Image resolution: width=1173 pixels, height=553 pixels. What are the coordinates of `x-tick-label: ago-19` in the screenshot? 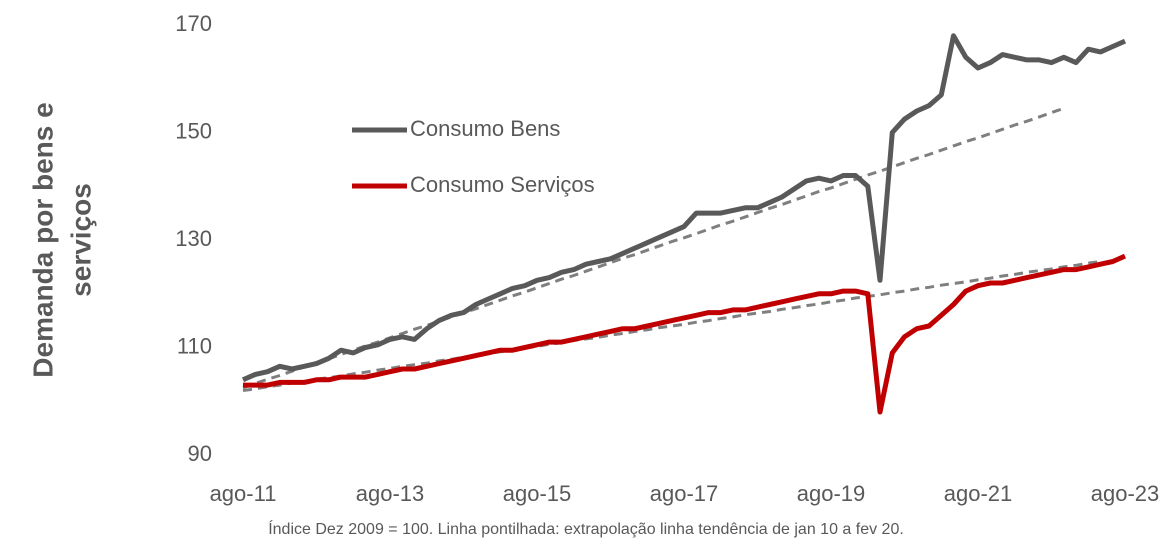 It's located at (831, 493).